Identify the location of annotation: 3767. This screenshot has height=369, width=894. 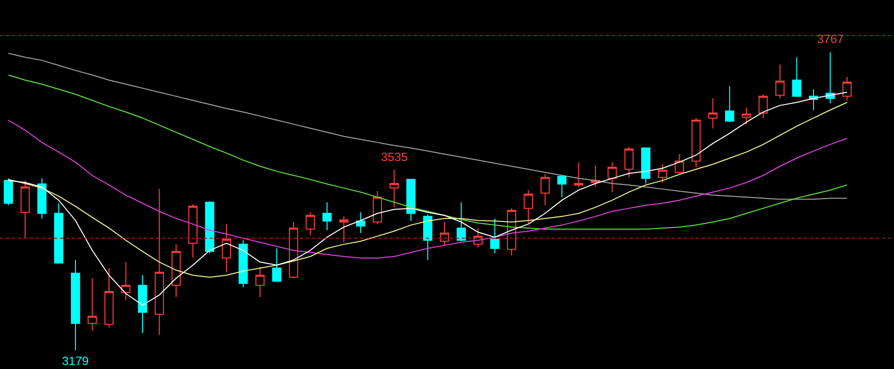
(830, 39).